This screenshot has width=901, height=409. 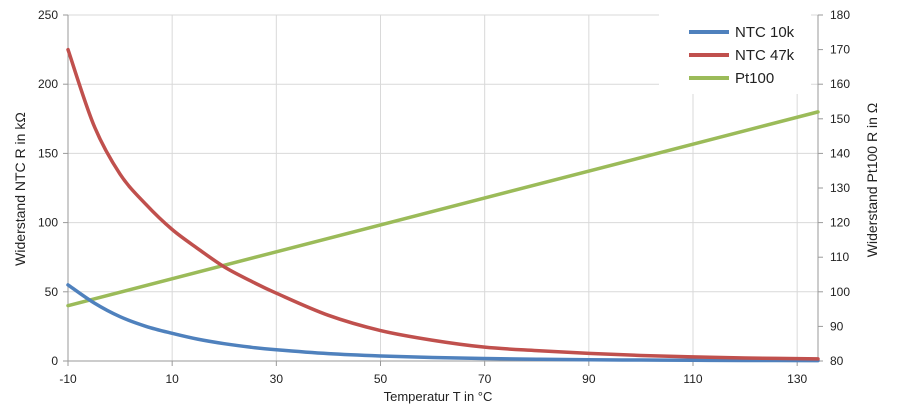 What do you see at coordinates (692, 379) in the screenshot?
I see `x-tick-label: 110` at bounding box center [692, 379].